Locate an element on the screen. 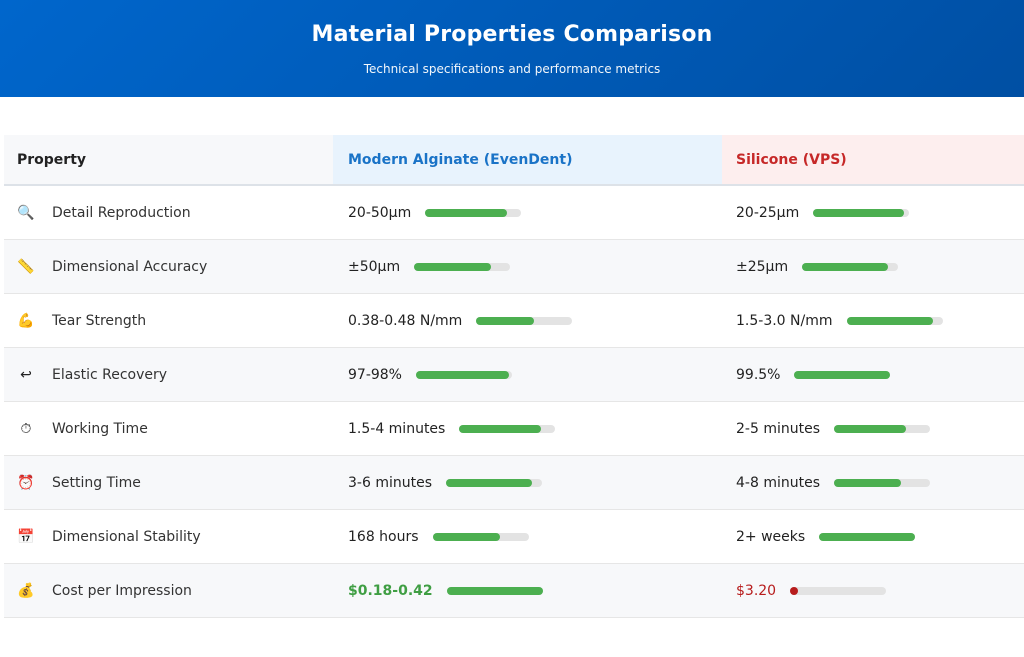 This screenshot has height=657, width=1024. alginate-cell: 97-98% is located at coordinates (527, 374).